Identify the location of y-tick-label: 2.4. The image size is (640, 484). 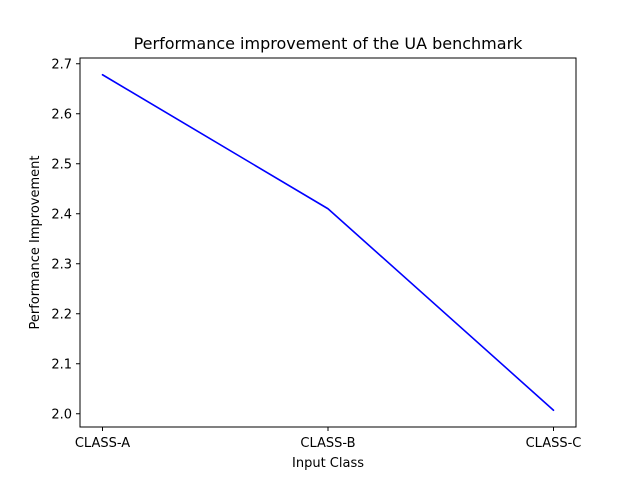
(61, 214).